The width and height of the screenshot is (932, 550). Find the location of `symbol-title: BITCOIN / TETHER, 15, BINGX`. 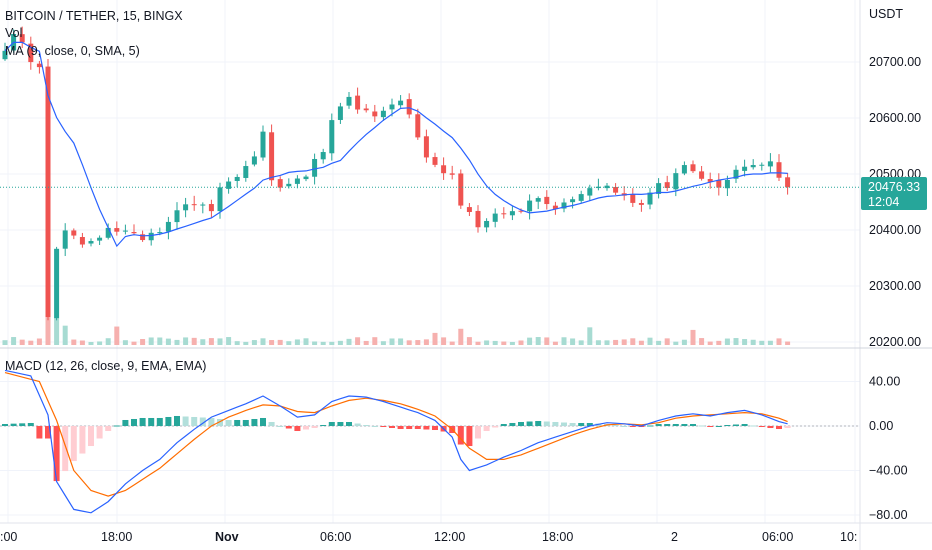

symbol-title: BITCOIN / TETHER, 15, BINGX is located at coordinates (94, 16).